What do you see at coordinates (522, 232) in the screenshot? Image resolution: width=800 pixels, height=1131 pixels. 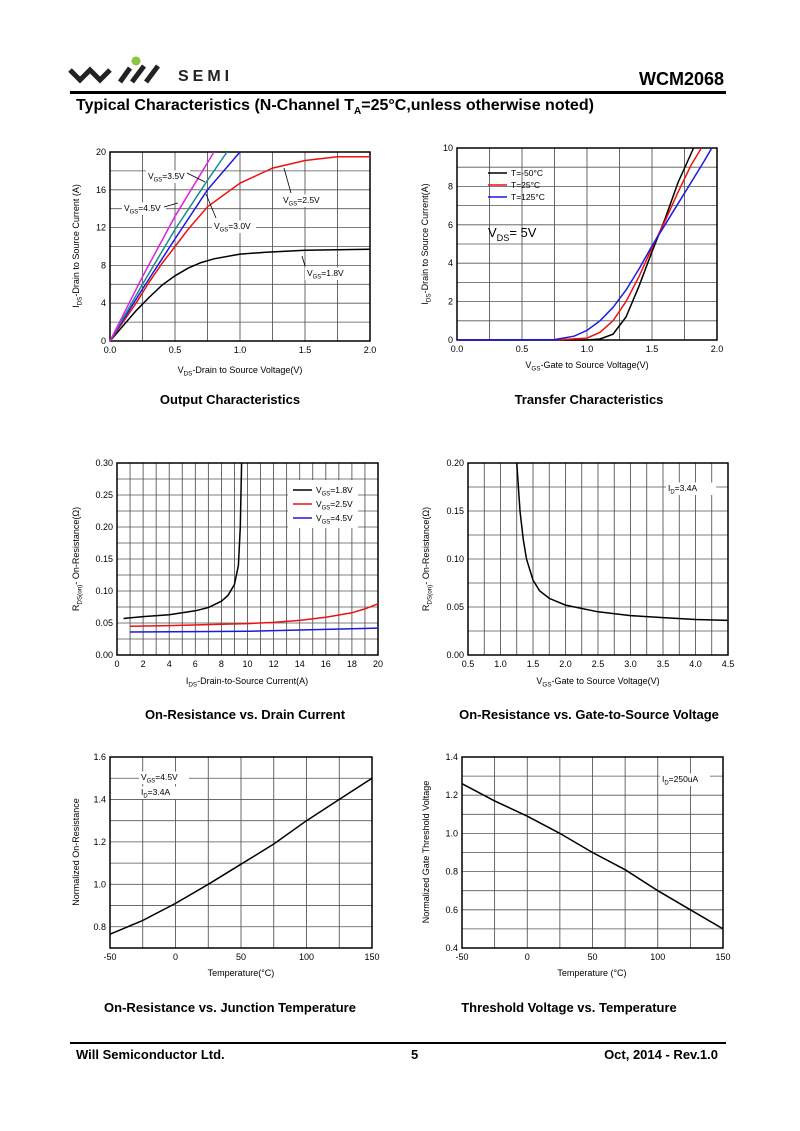 I see `annotation-label-rest: = 5V` at bounding box center [522, 232].